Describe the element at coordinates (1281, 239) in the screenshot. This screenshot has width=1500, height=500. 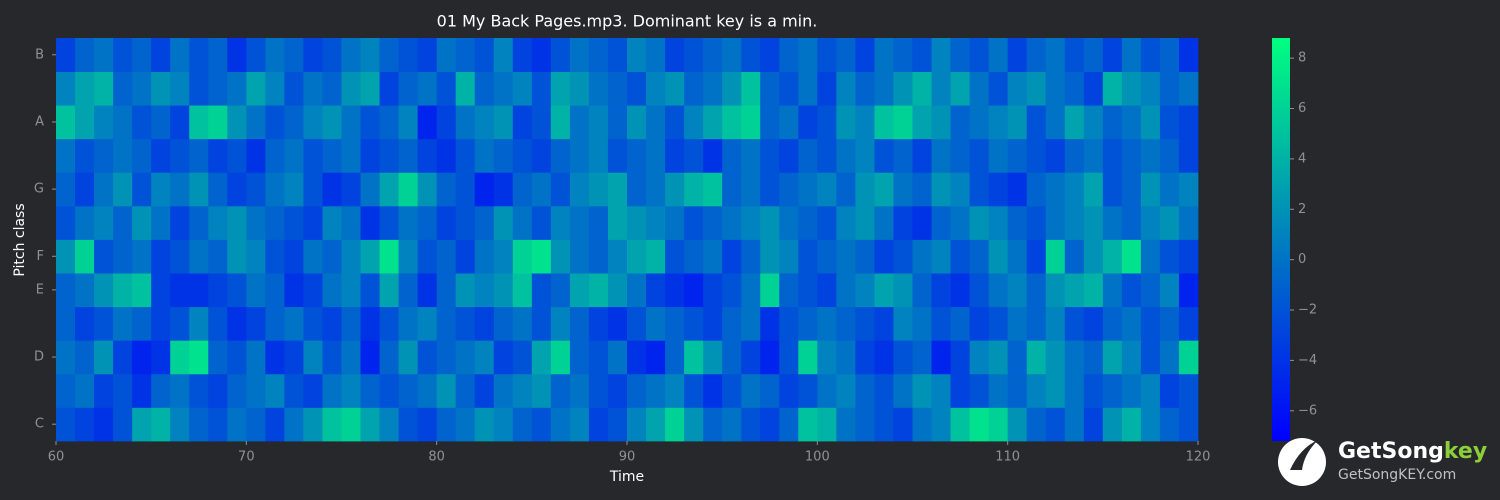
I see `colorbar` at that location.